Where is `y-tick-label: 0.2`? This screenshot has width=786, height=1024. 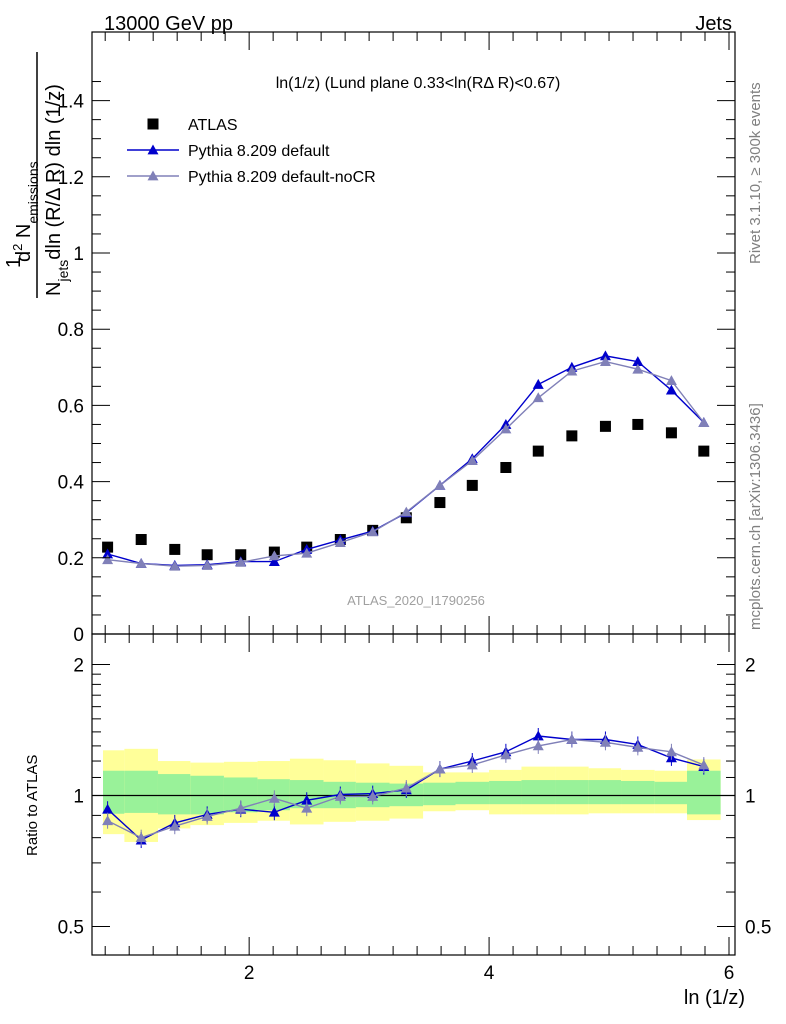
y-tick-label: 0.2 is located at coordinates (71, 559).